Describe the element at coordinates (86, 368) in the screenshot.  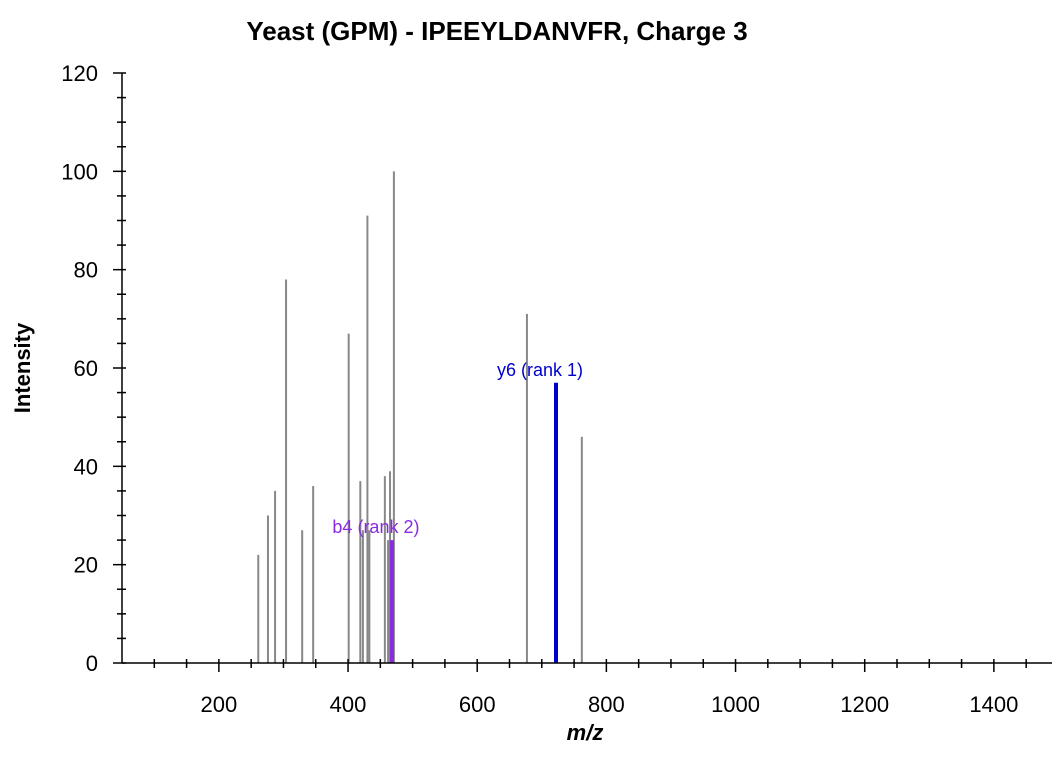
I see `y-tick-label-60: 60` at that location.